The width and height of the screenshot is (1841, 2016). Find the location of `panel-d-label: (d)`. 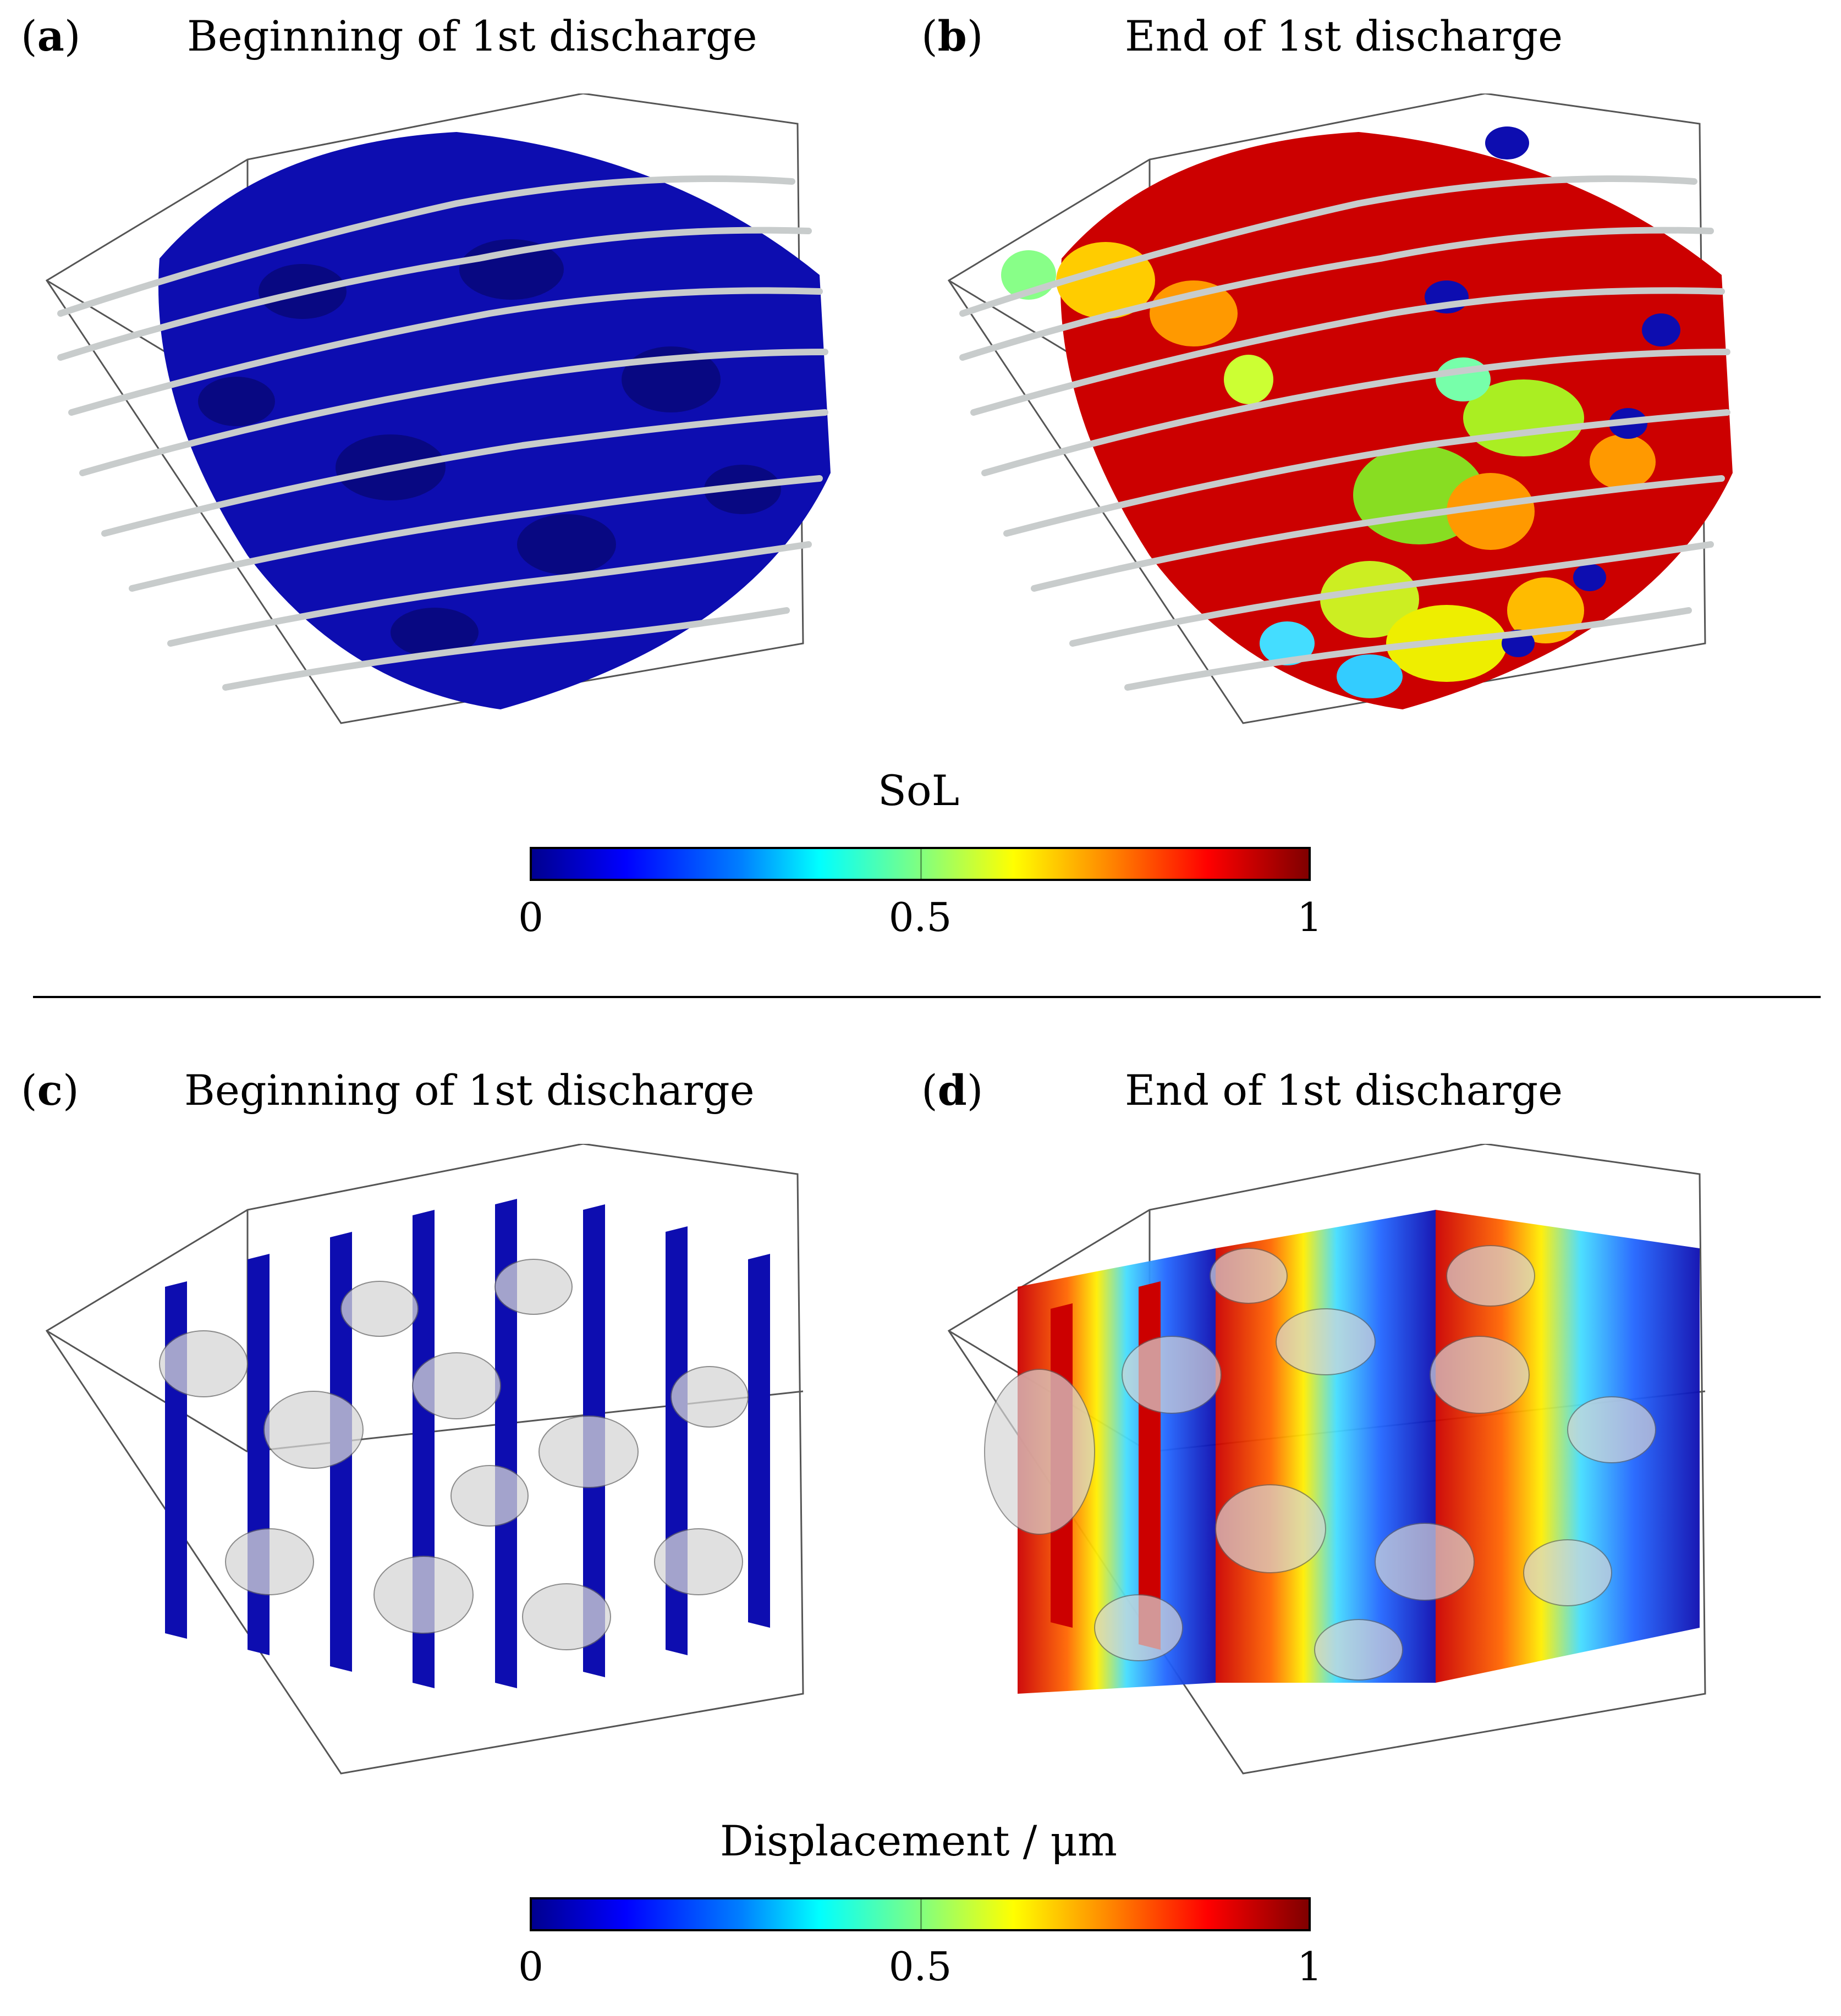

panel-d-label: (d) is located at coordinates (952, 1090).